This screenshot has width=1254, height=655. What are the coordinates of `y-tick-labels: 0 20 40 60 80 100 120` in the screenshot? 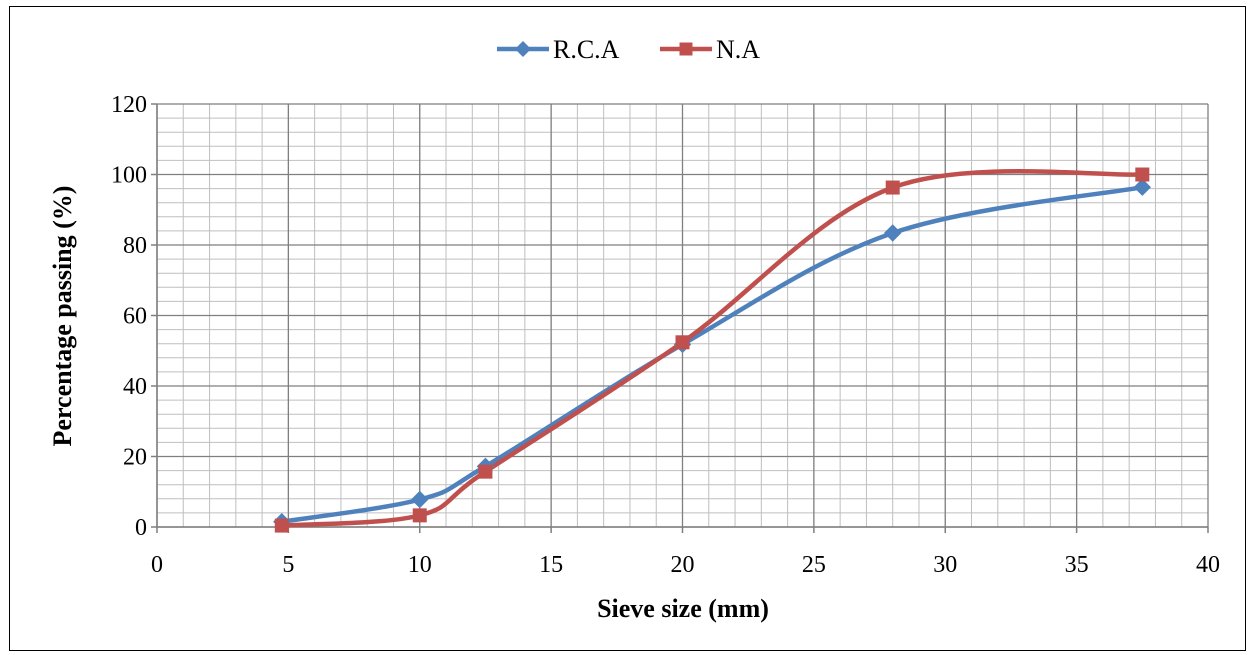 It's located at (129, 316).